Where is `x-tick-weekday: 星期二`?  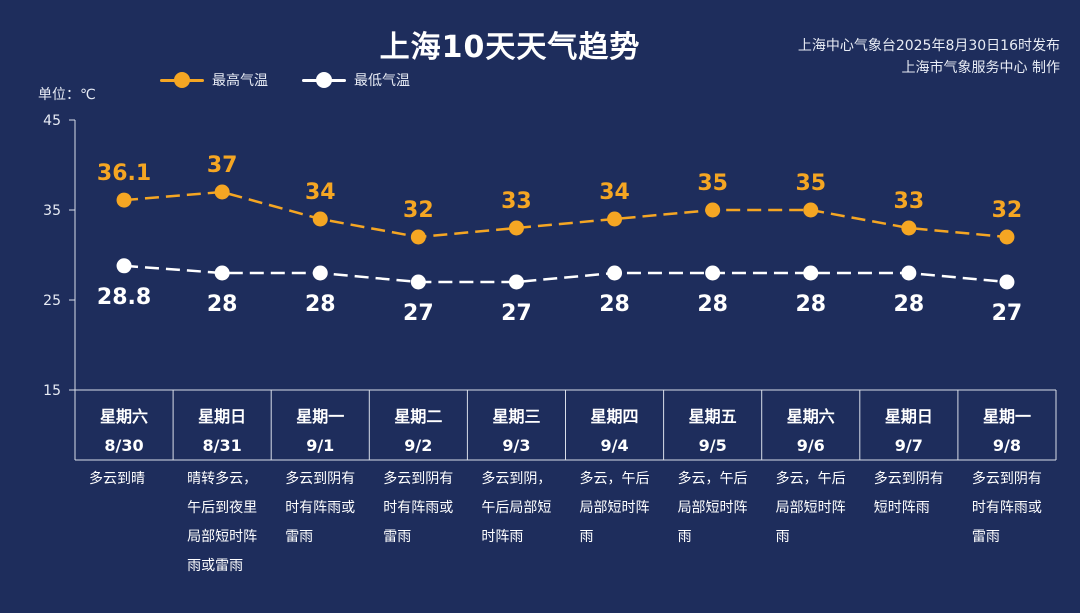
x-tick-weekday: 星期二 is located at coordinates (418, 416).